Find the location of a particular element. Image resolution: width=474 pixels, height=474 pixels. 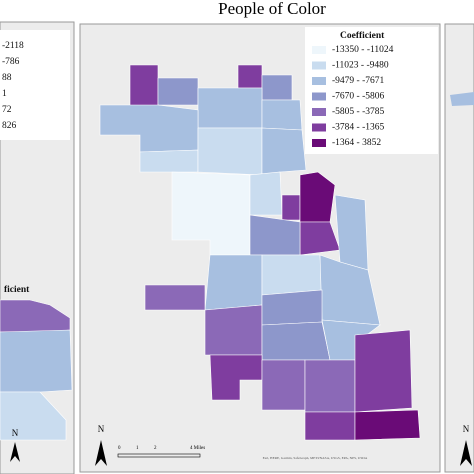

panel-frame is located at coordinates (459, 248).